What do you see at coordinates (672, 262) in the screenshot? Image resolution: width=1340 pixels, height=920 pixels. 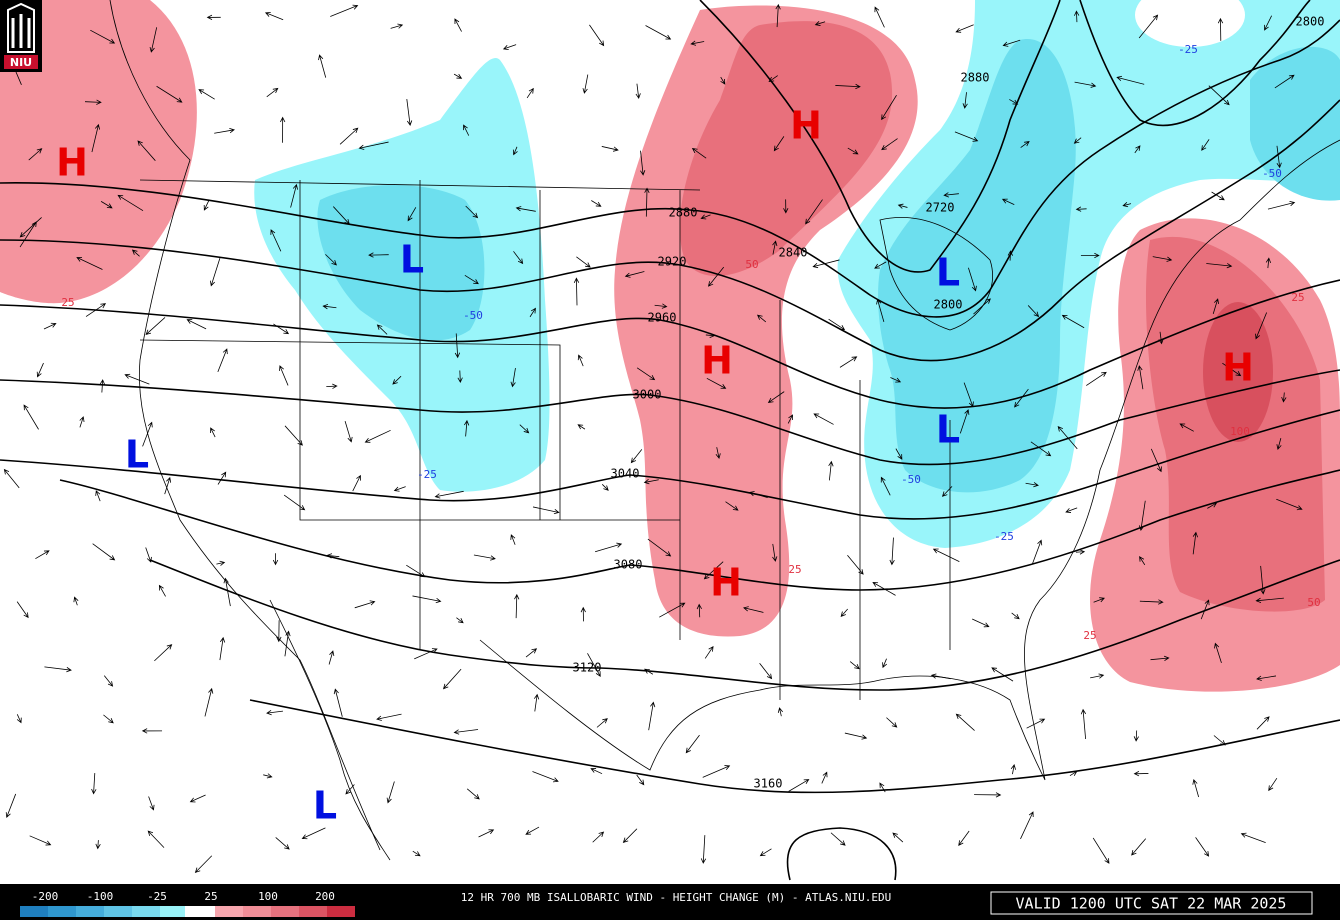 I see `contour-label: 2920` at bounding box center [672, 262].